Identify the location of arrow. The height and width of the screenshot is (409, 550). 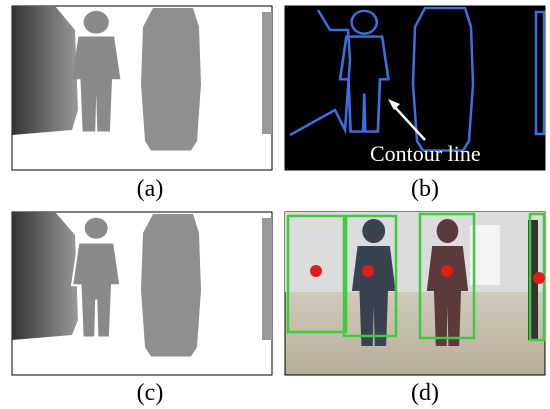
(408, 122).